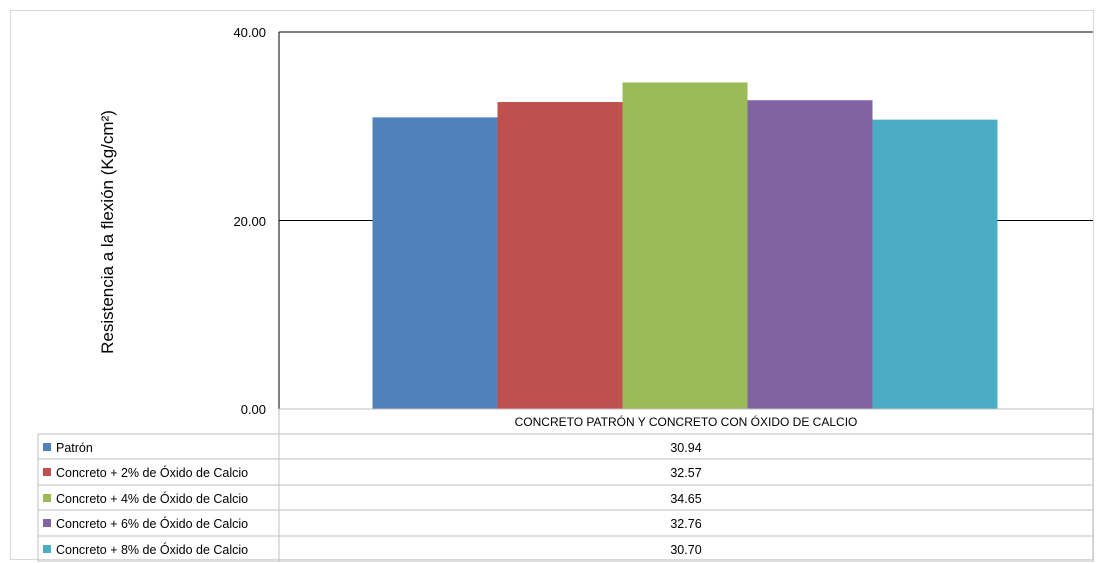 This screenshot has height=563, width=1096. What do you see at coordinates (685, 499) in the screenshot?
I see `data-value: 34.65` at bounding box center [685, 499].